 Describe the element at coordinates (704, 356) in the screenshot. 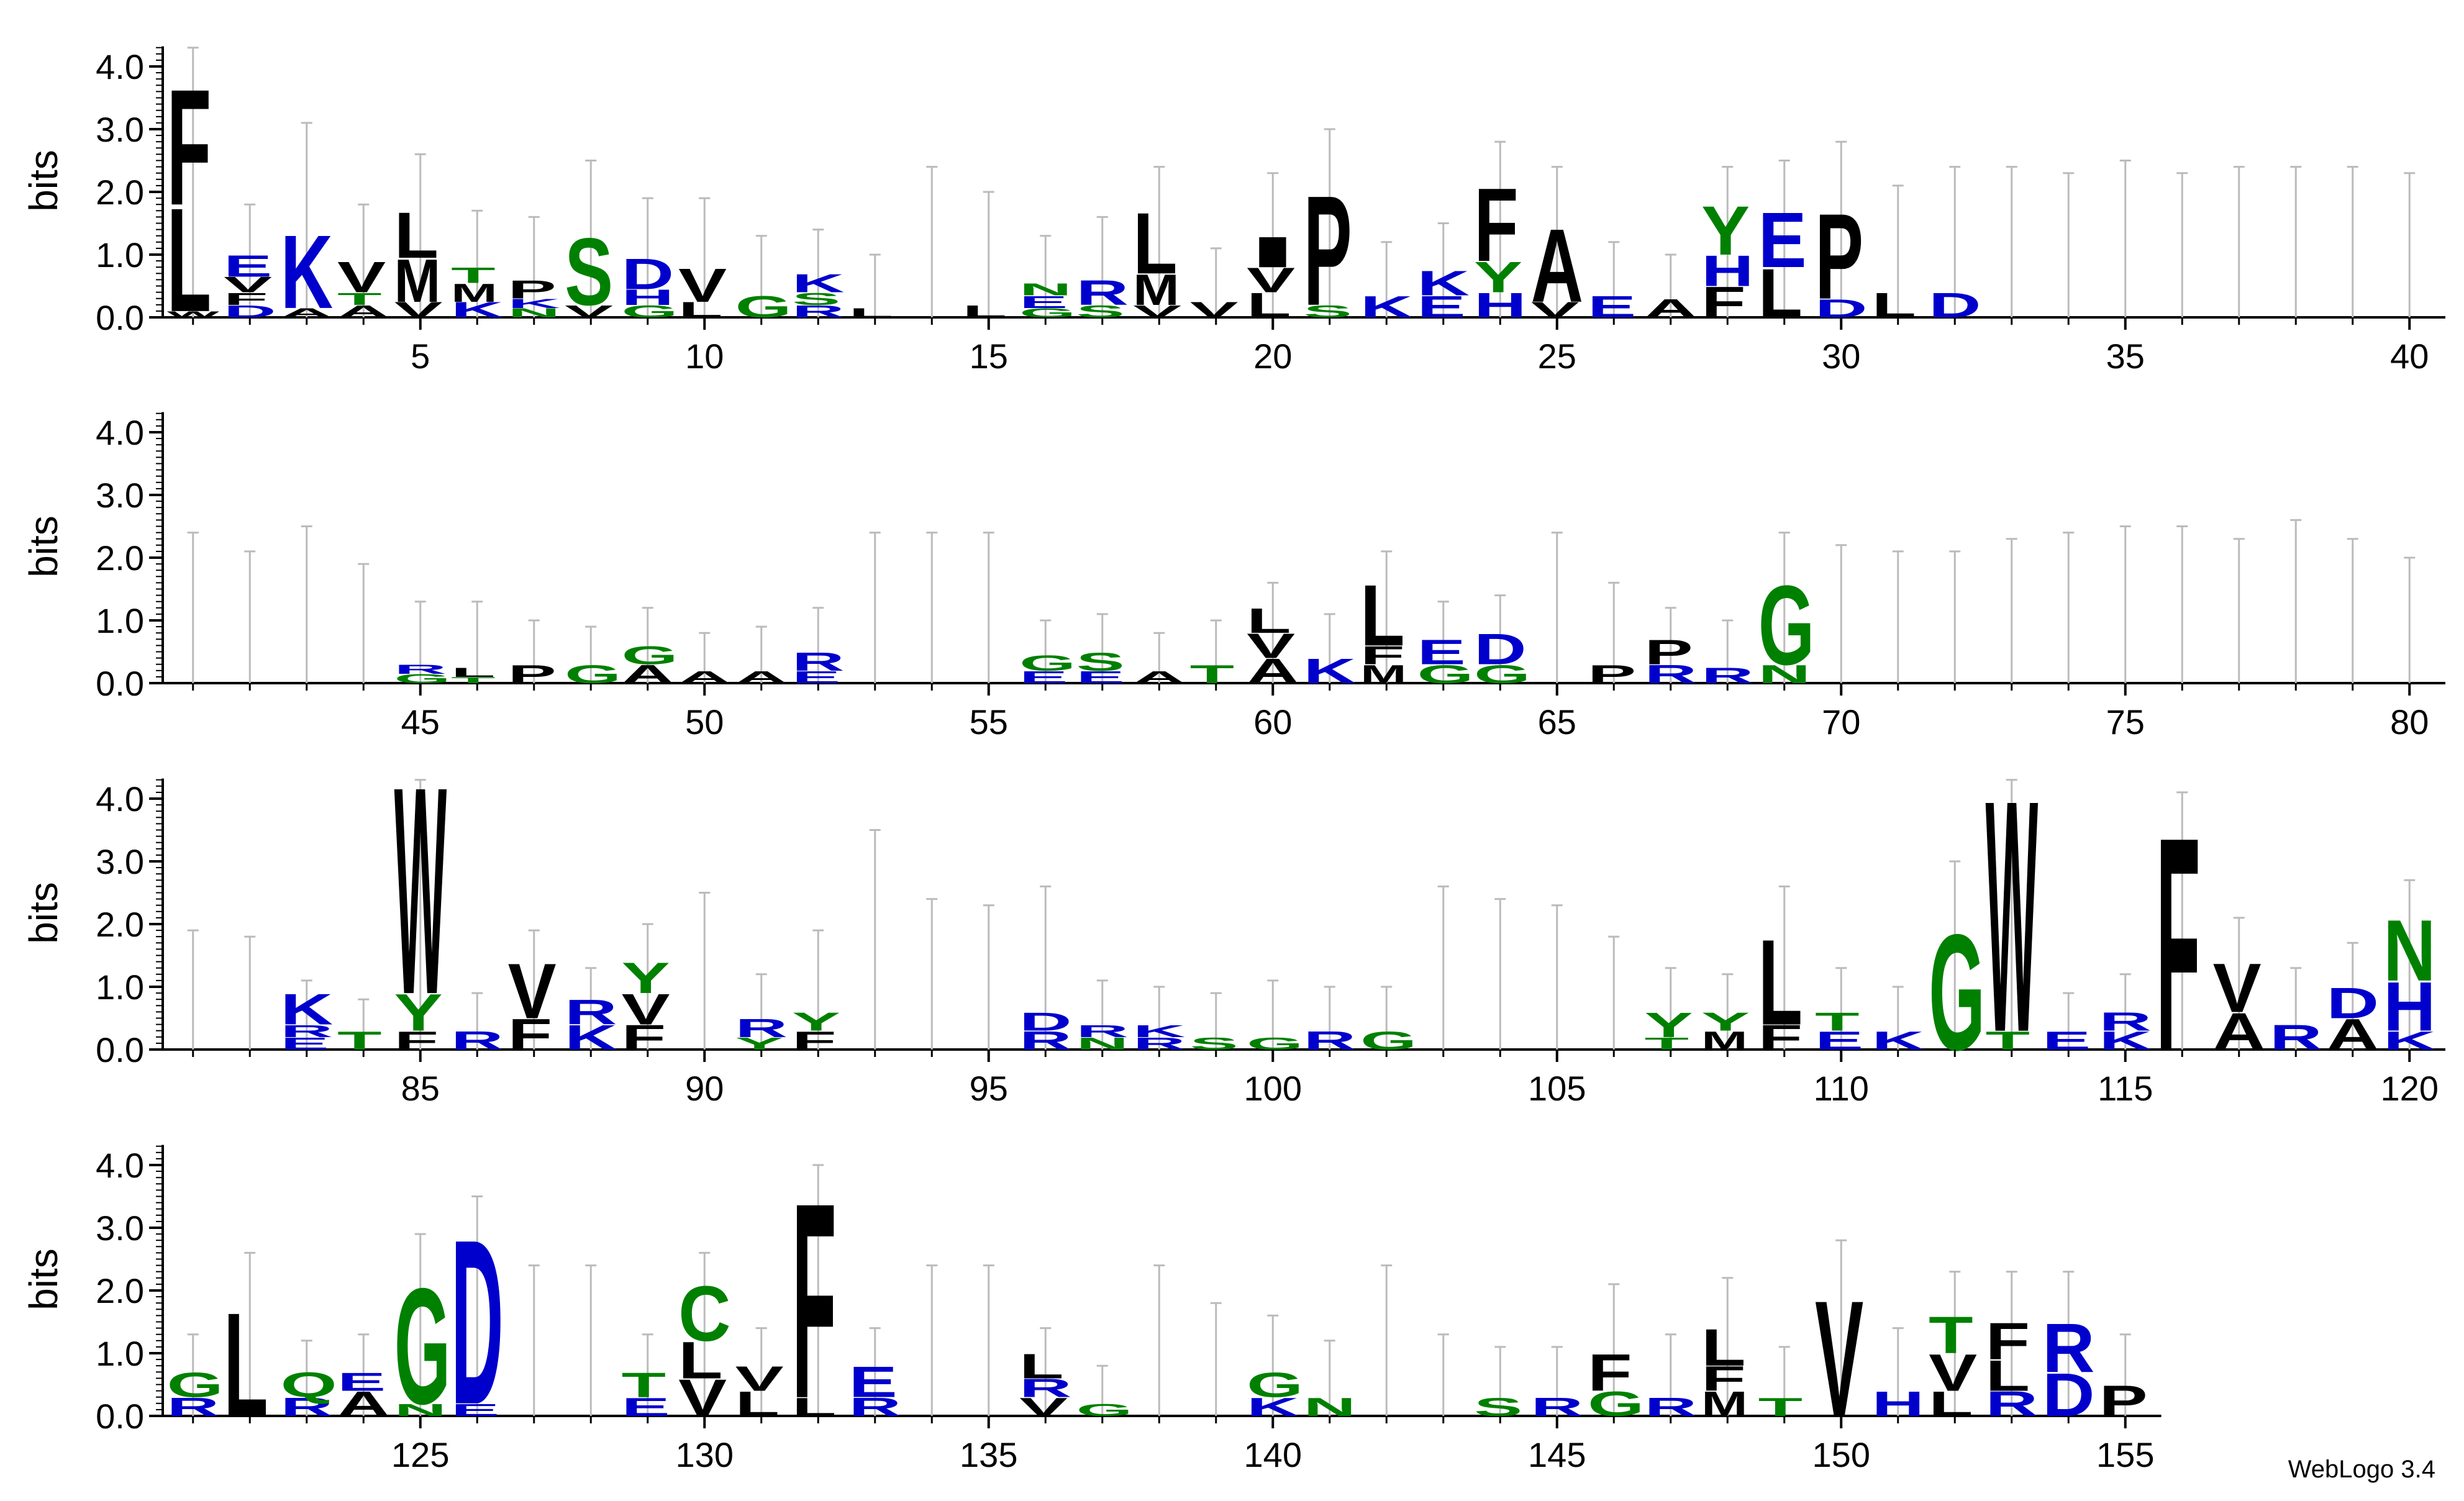

I see `x-tick-label: 10` at that location.